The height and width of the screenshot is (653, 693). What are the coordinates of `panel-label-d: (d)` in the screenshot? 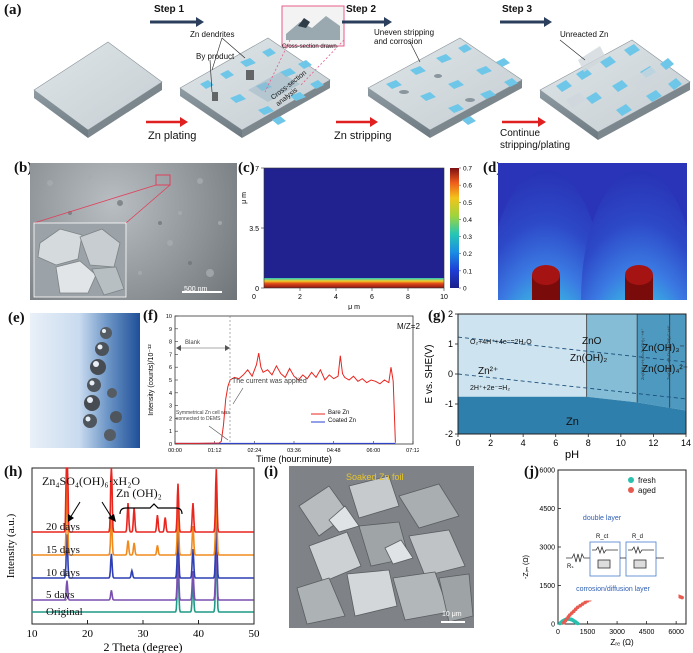 It's located at (492, 168).